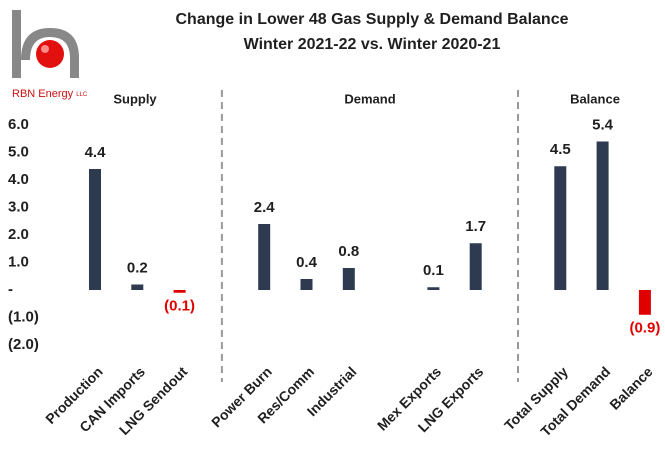 This screenshot has height=468, width=665. What do you see at coordinates (18, 261) in the screenshot?
I see `y-tick-label: 1.0` at bounding box center [18, 261].